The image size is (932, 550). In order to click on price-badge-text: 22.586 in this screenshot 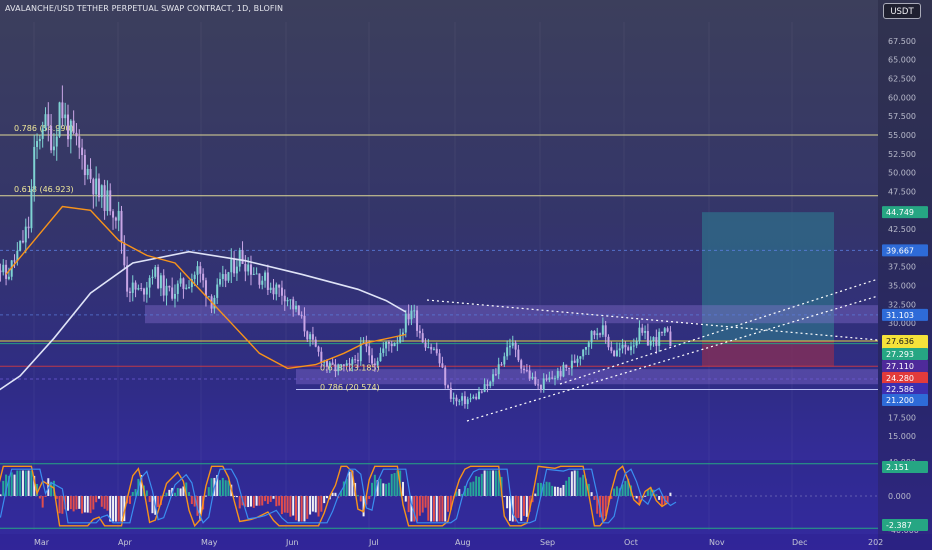, I will do `click(900, 389)`.